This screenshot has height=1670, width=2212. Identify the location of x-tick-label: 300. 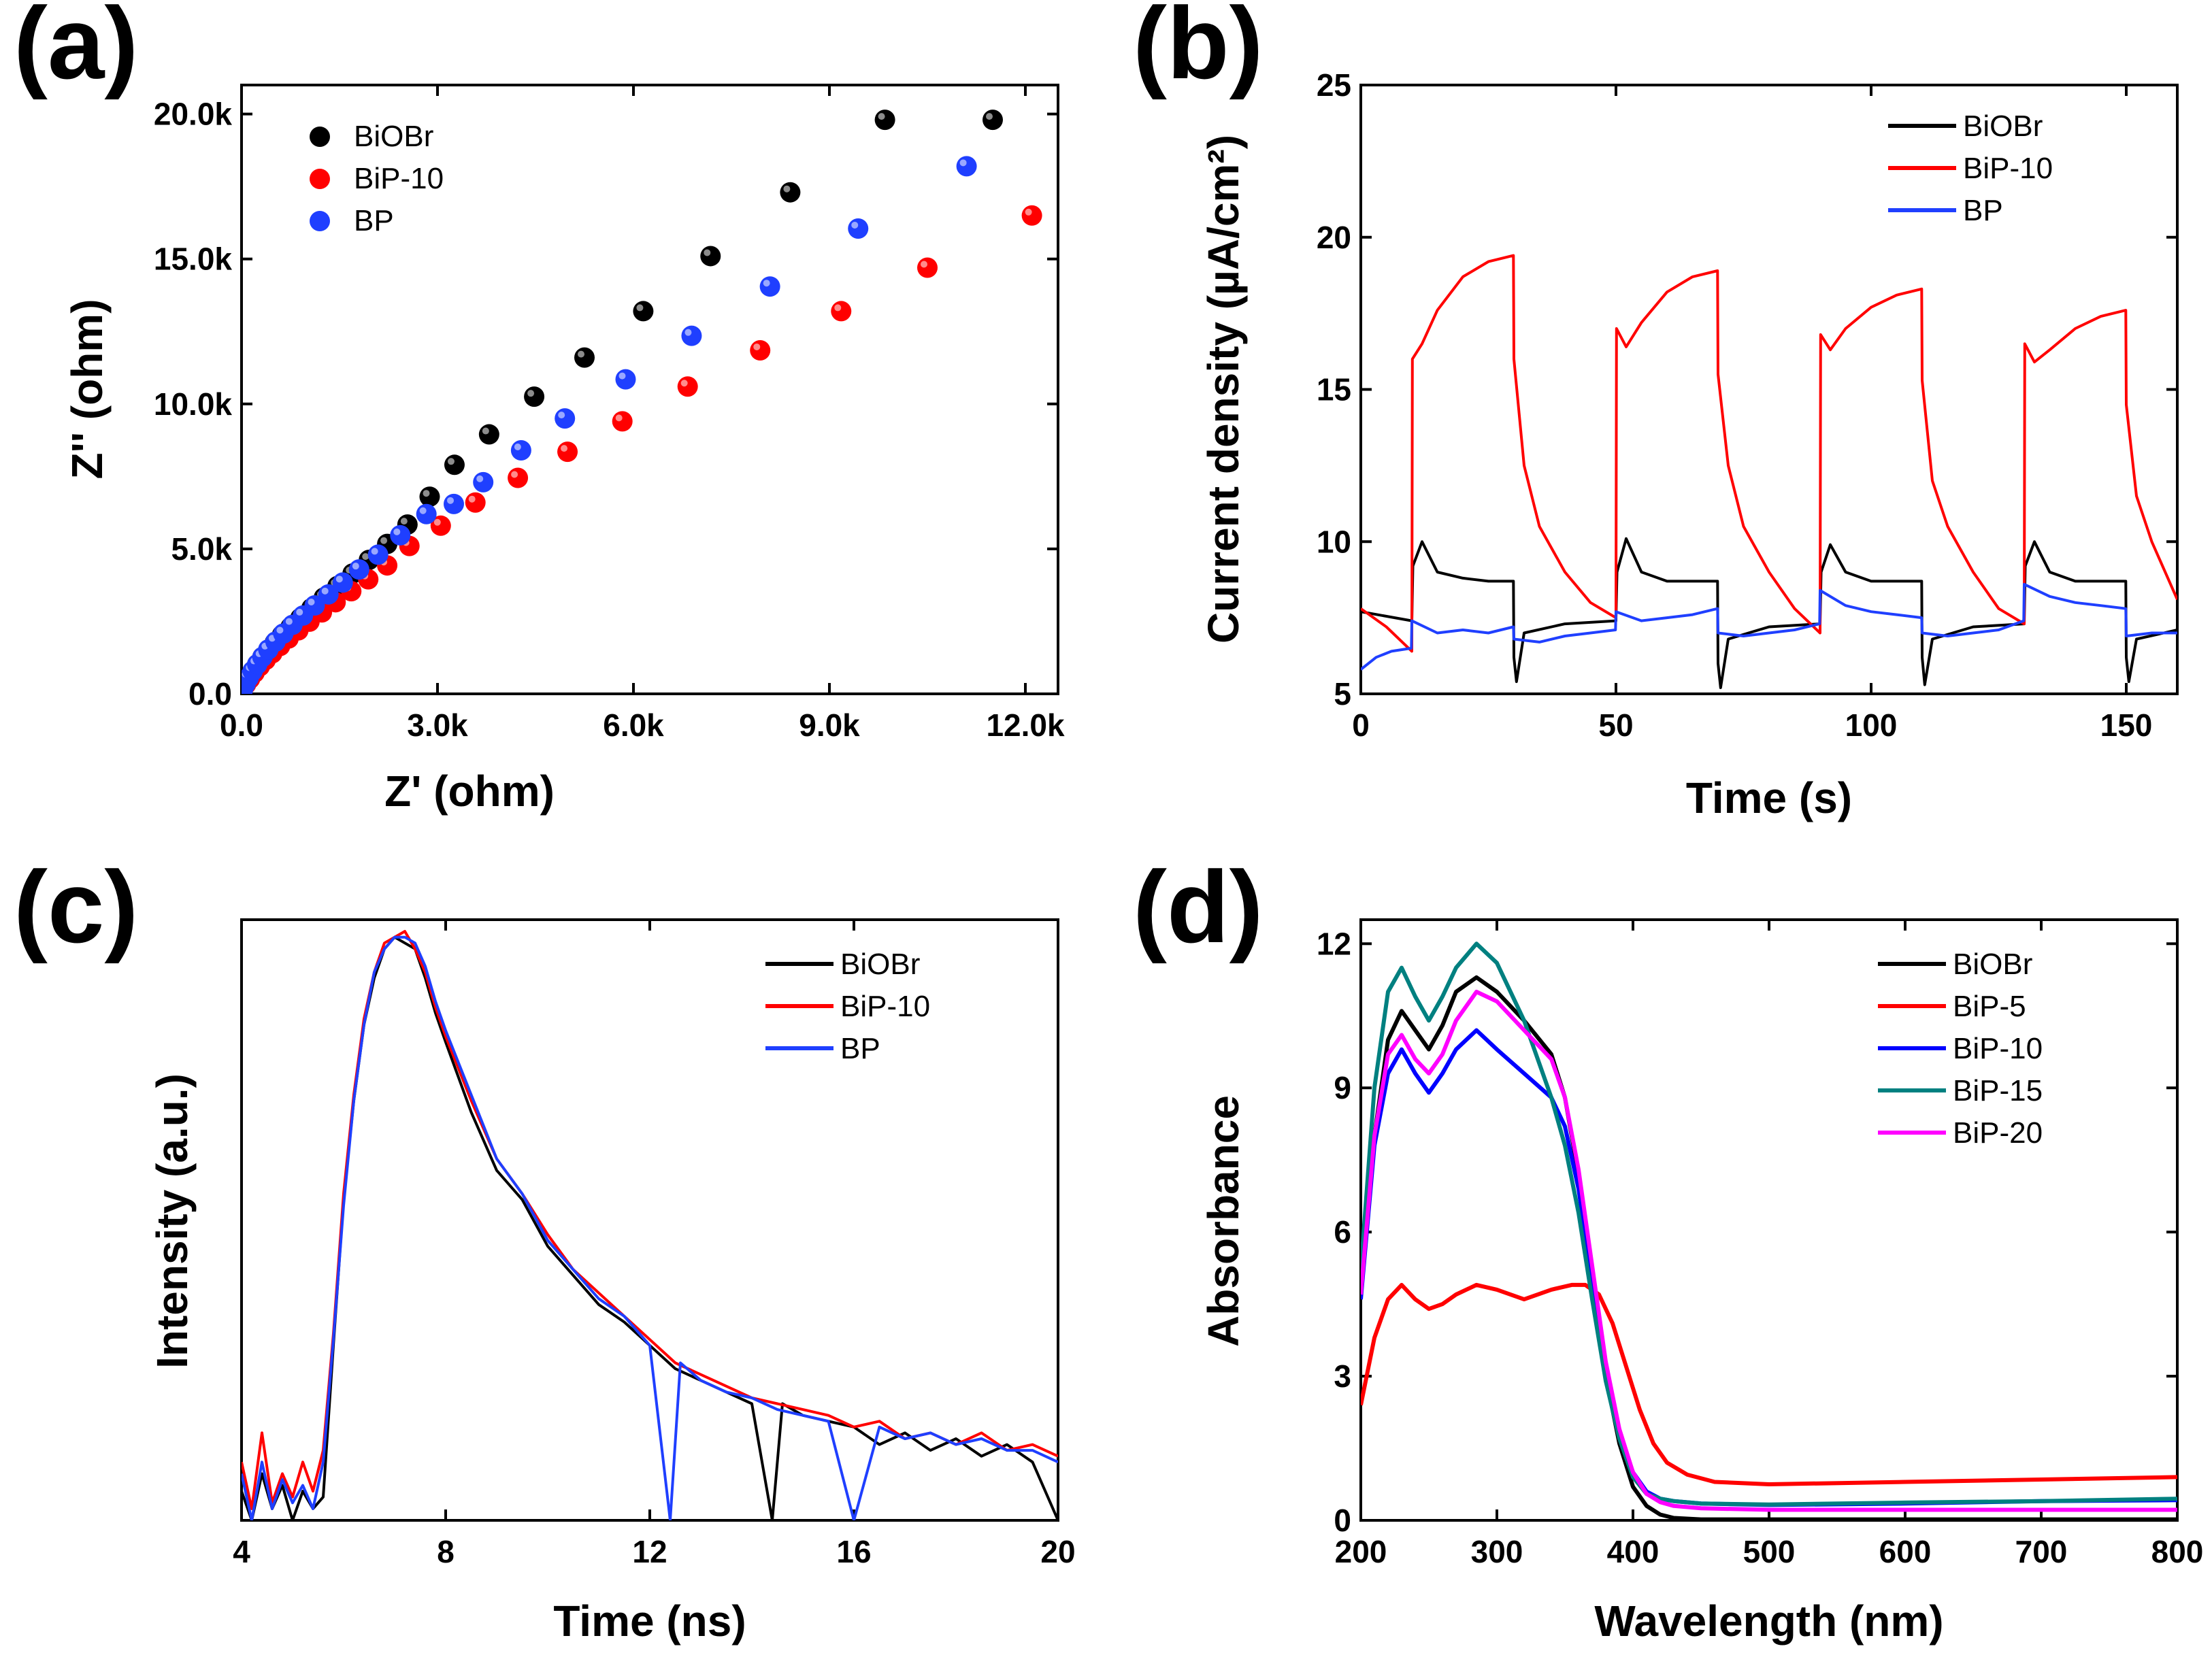
(1497, 1552).